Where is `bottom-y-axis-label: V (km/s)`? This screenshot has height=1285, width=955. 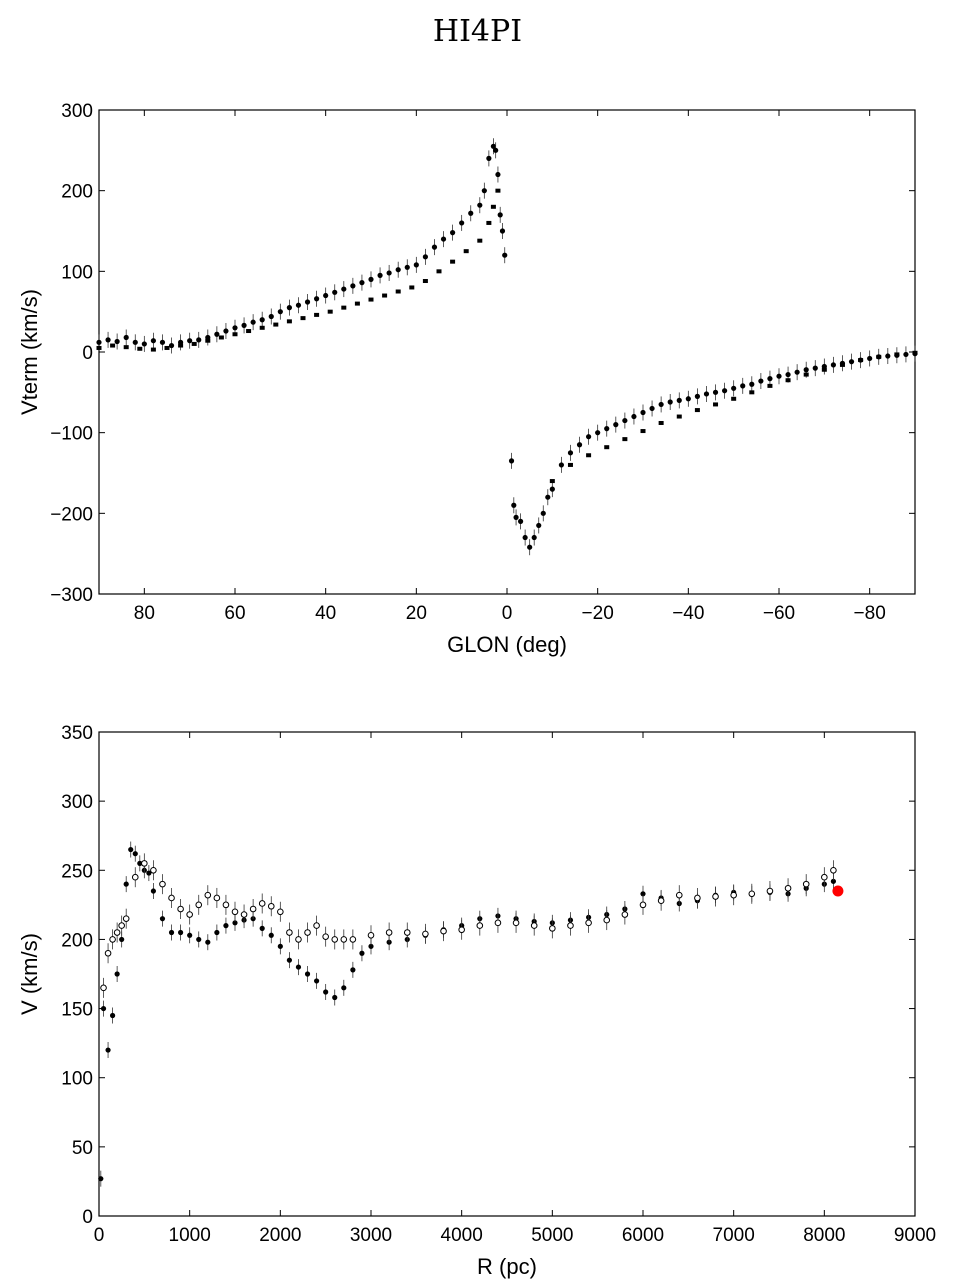
bottom-y-axis-label: V (km/s) is located at coordinates (29, 974).